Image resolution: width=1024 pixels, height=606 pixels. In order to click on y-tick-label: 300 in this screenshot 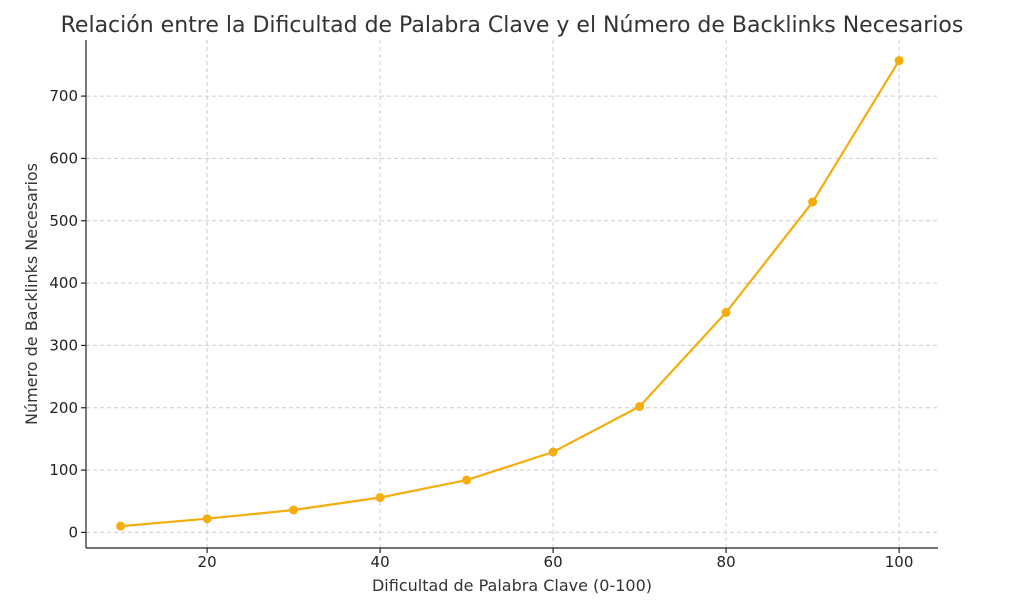, I will do `click(63, 345)`.